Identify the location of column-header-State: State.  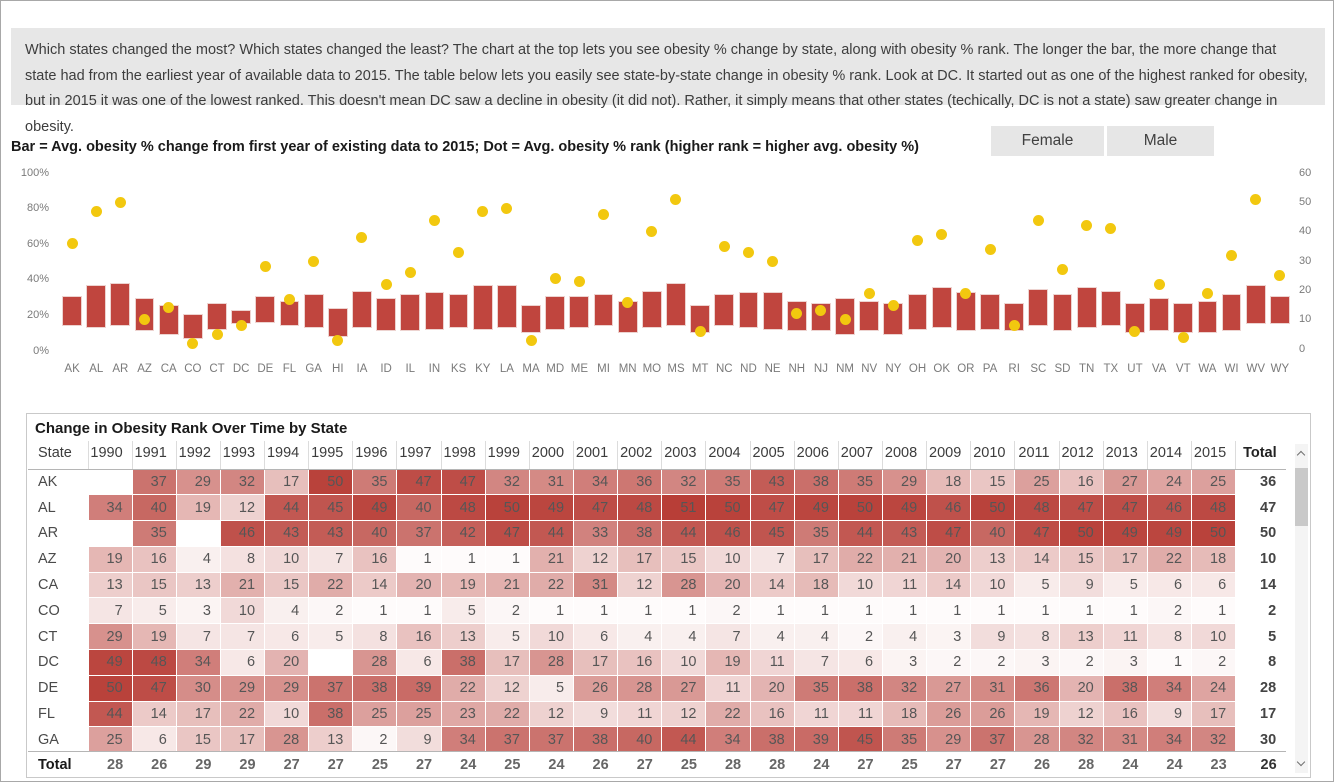
(58, 455).